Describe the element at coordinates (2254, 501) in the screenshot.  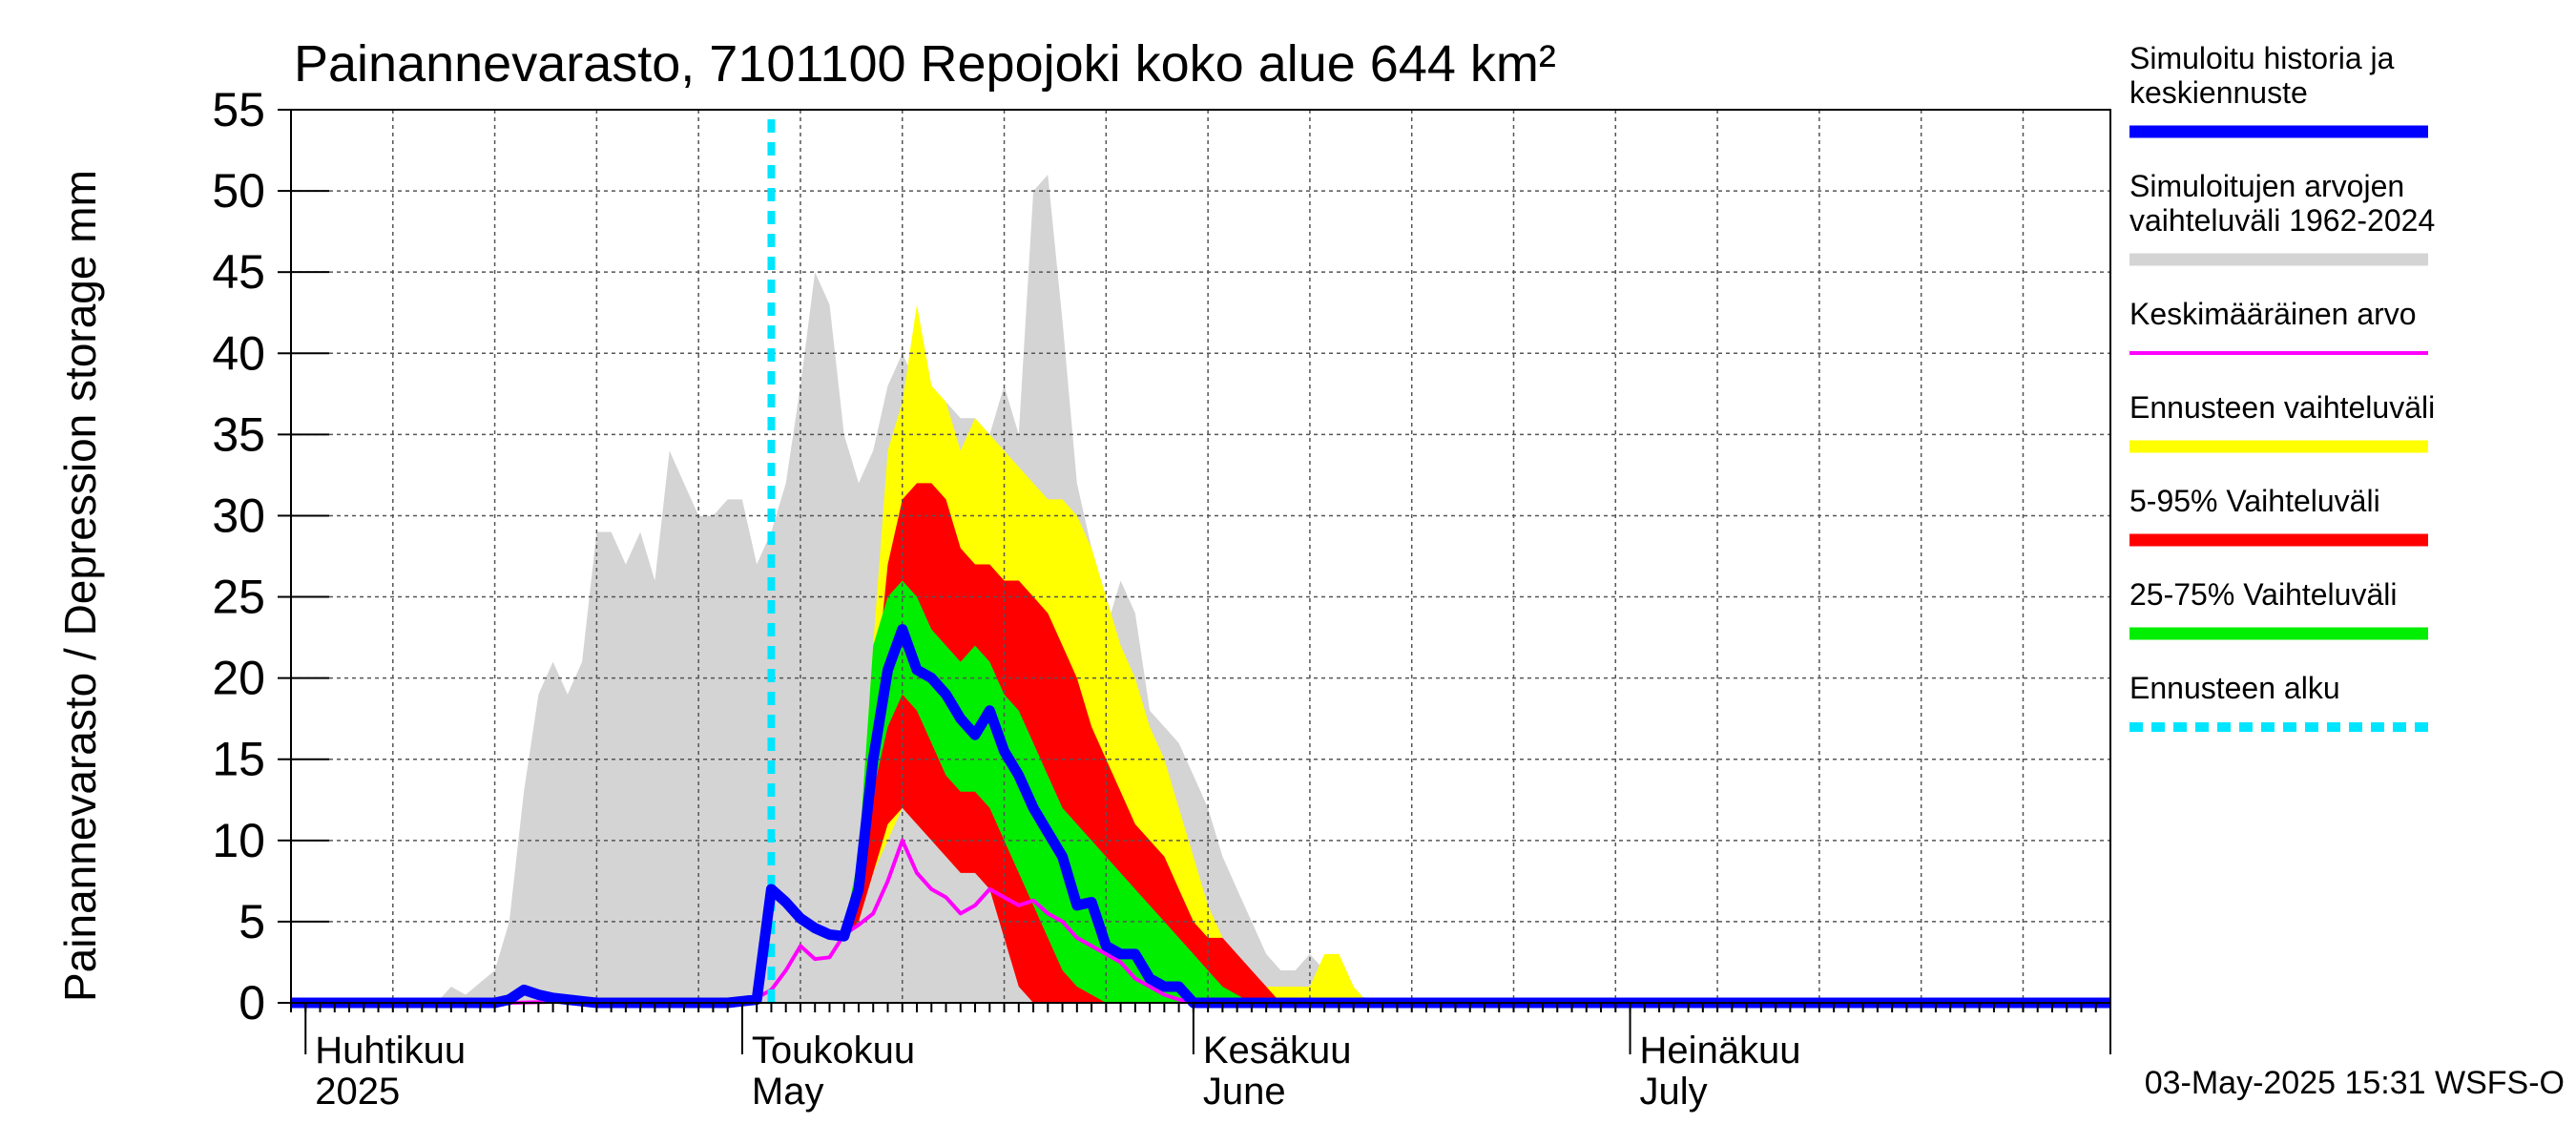
I see `legend-label: 5-95% Vaihteluväli` at that location.